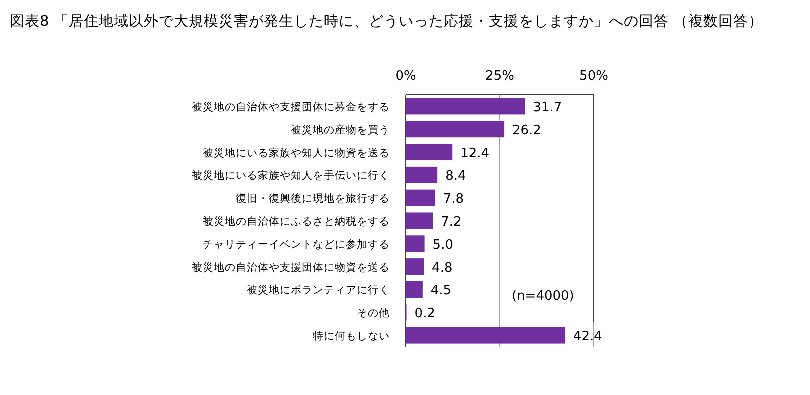  I want to click on x-tick-label: 50%, so click(594, 76).